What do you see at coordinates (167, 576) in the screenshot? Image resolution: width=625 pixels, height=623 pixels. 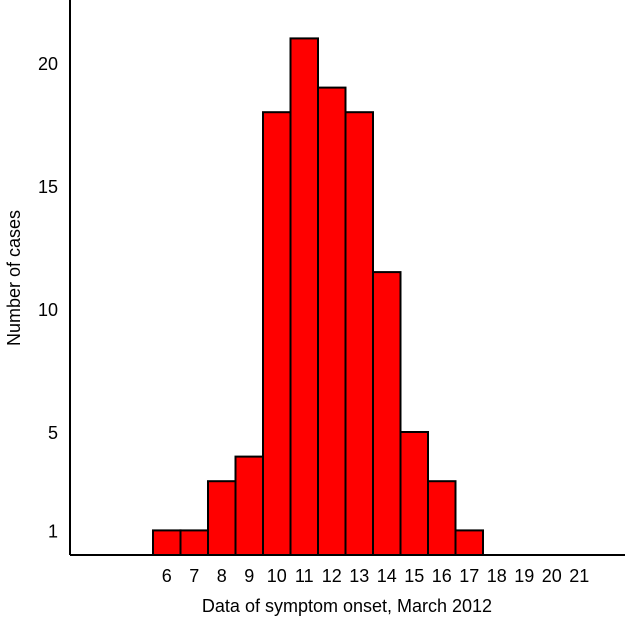 I see `x-tick-label-6: 6` at bounding box center [167, 576].